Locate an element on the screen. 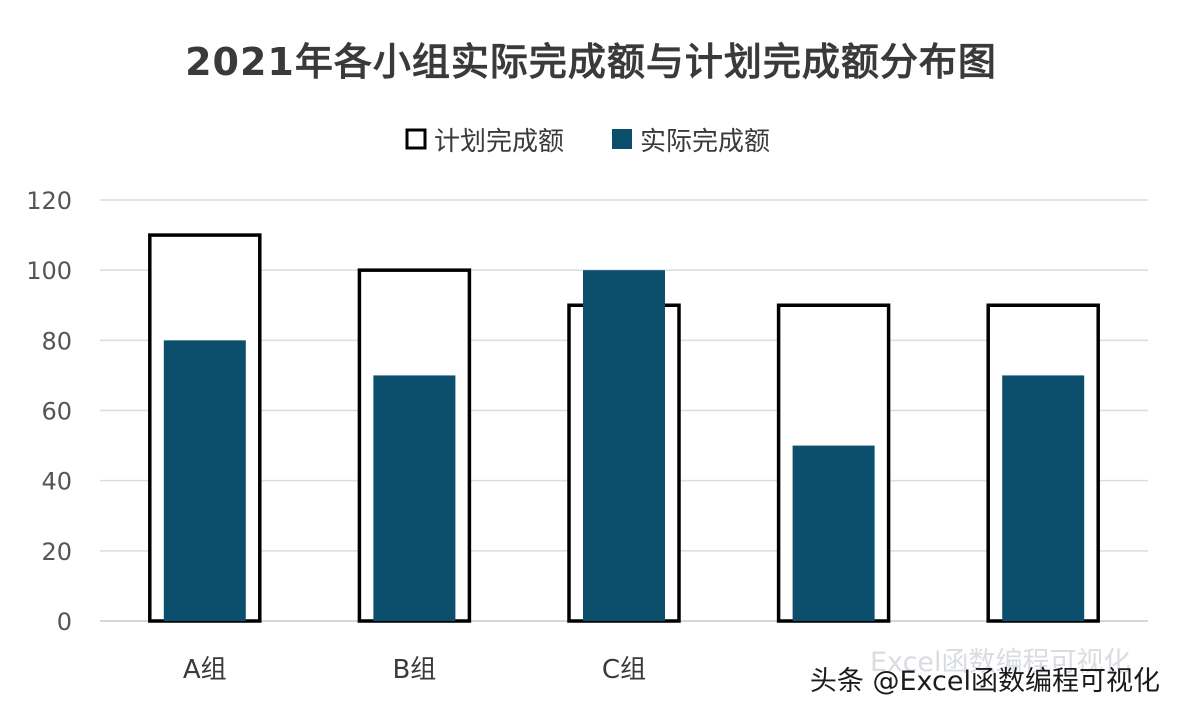  y-tick-label: 120 is located at coordinates (49, 201).